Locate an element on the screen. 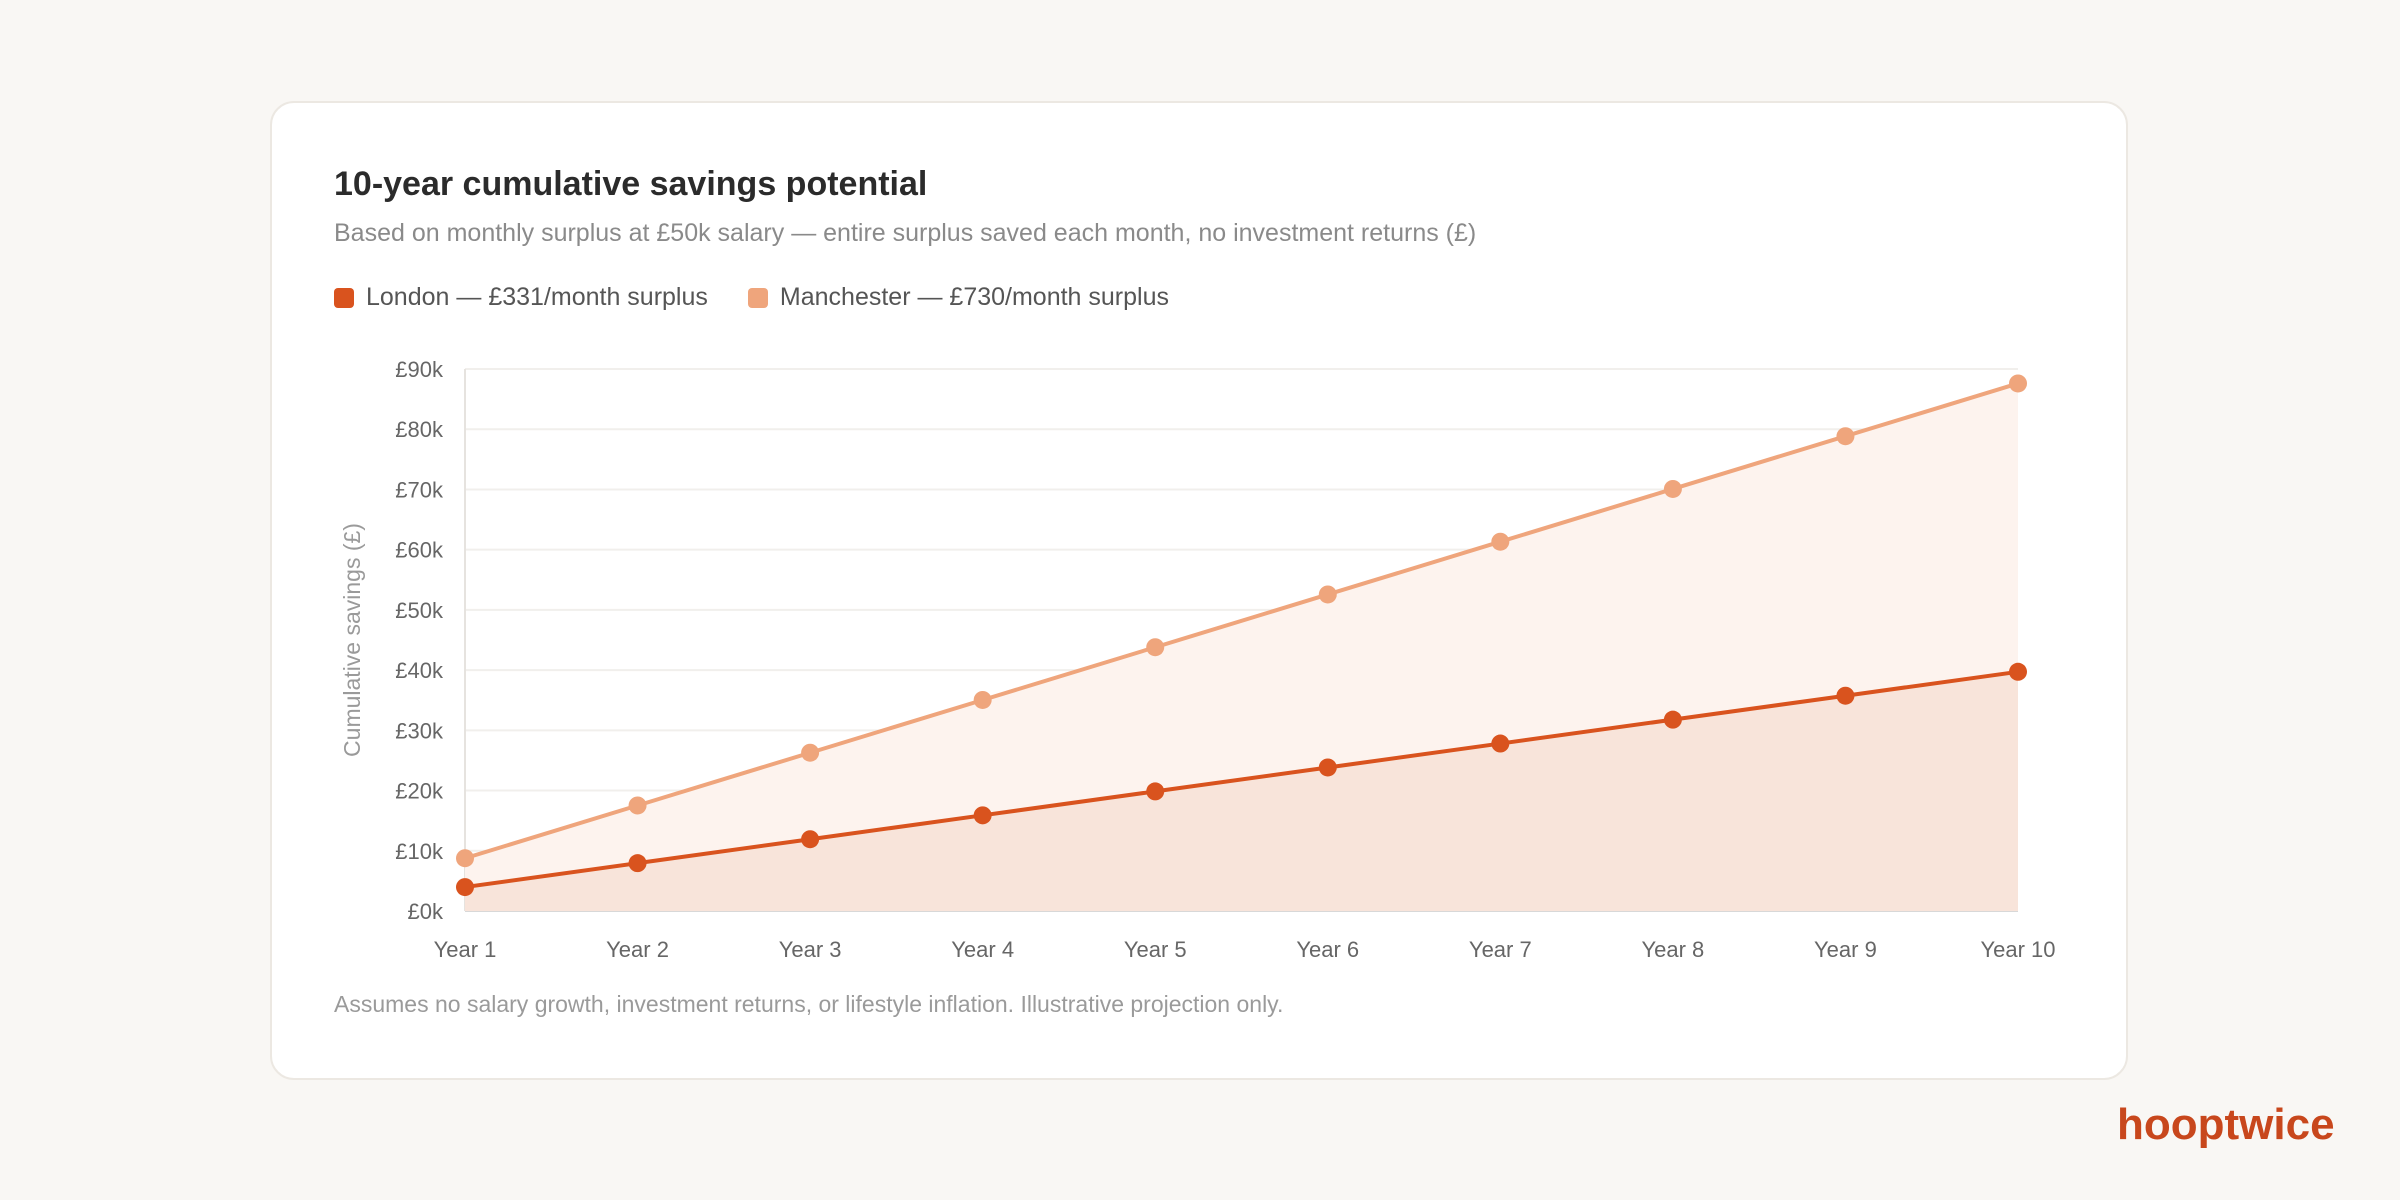 The height and width of the screenshot is (1200, 2400). y-tick-label: £30k is located at coordinates (419, 730).